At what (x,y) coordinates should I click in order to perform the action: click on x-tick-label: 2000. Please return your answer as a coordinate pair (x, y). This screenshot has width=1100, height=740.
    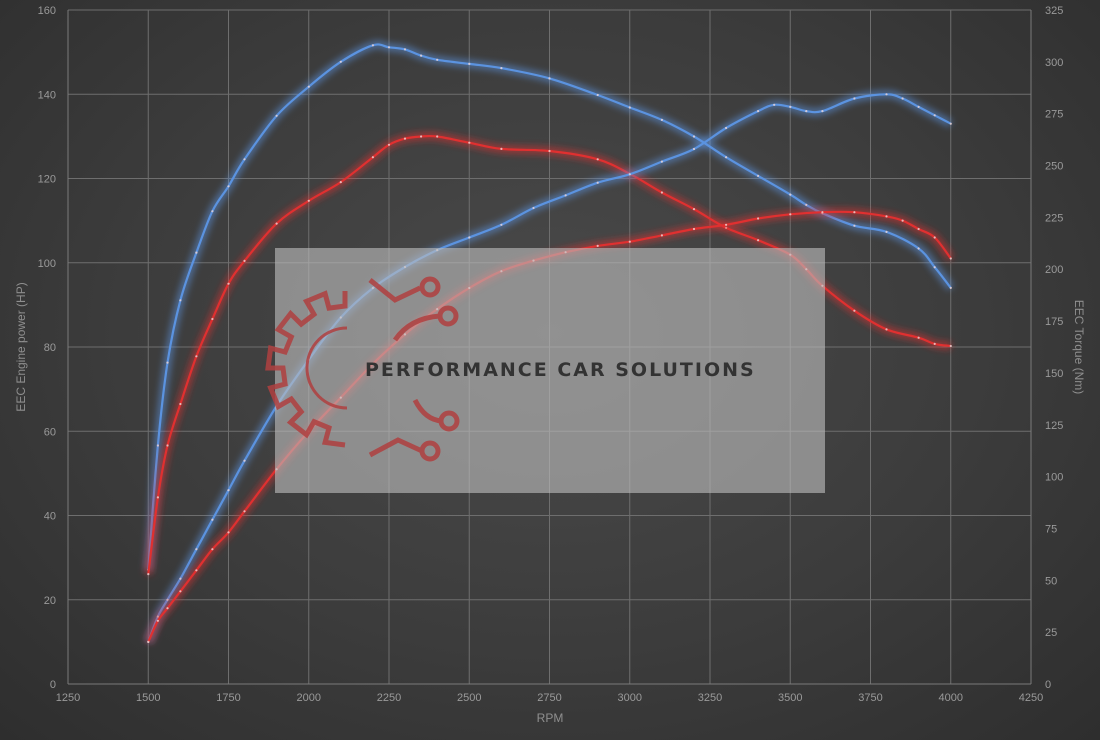
    Looking at the image, I should click on (309, 698).